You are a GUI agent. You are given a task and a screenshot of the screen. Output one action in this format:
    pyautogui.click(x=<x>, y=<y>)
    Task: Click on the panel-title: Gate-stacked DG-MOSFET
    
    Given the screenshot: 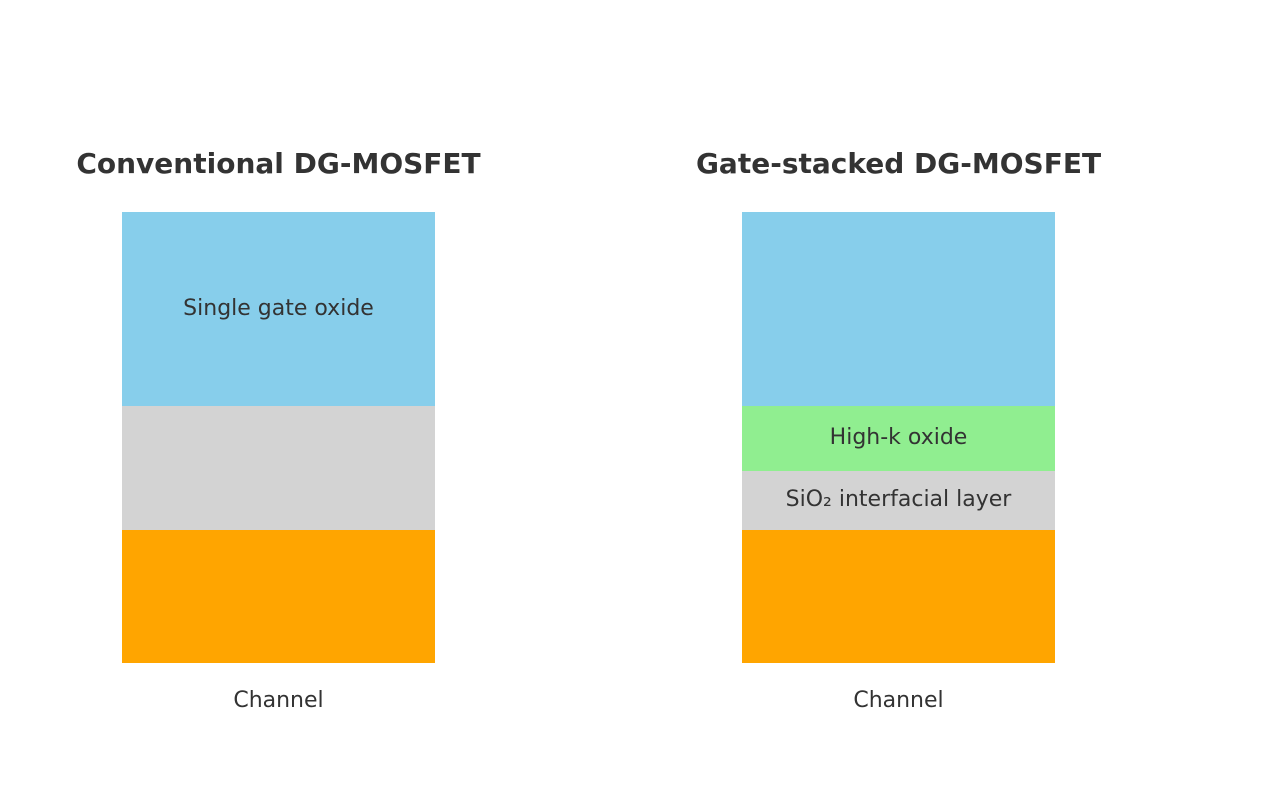 What is the action you would take?
    pyautogui.click(x=898, y=163)
    